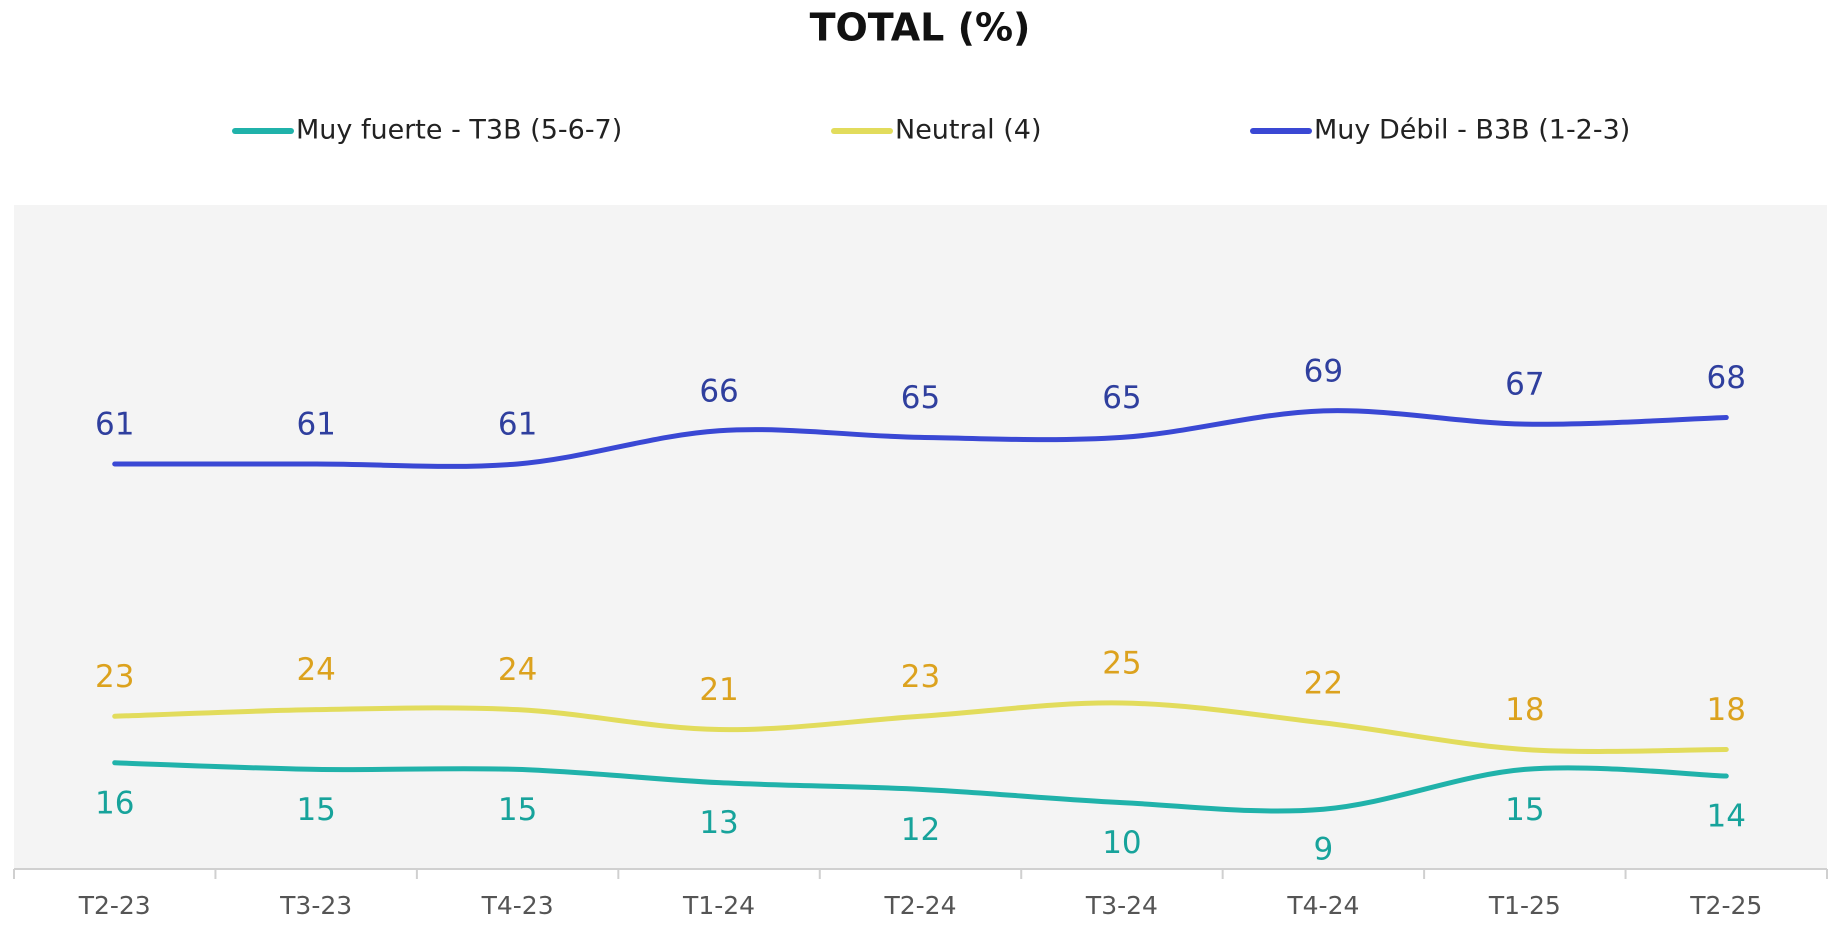 The height and width of the screenshot is (926, 1841). I want to click on x-tick-label: T4-23, so click(517, 905).